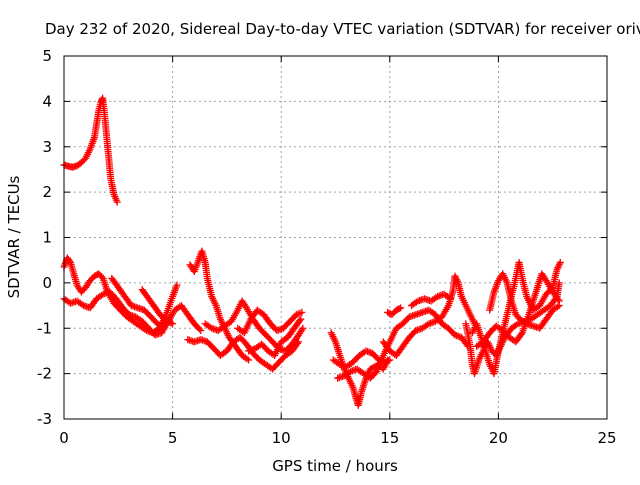 The height and width of the screenshot is (485, 640). Describe the element at coordinates (270, 321) in the screenshot. I see `series-track-h` at that location.